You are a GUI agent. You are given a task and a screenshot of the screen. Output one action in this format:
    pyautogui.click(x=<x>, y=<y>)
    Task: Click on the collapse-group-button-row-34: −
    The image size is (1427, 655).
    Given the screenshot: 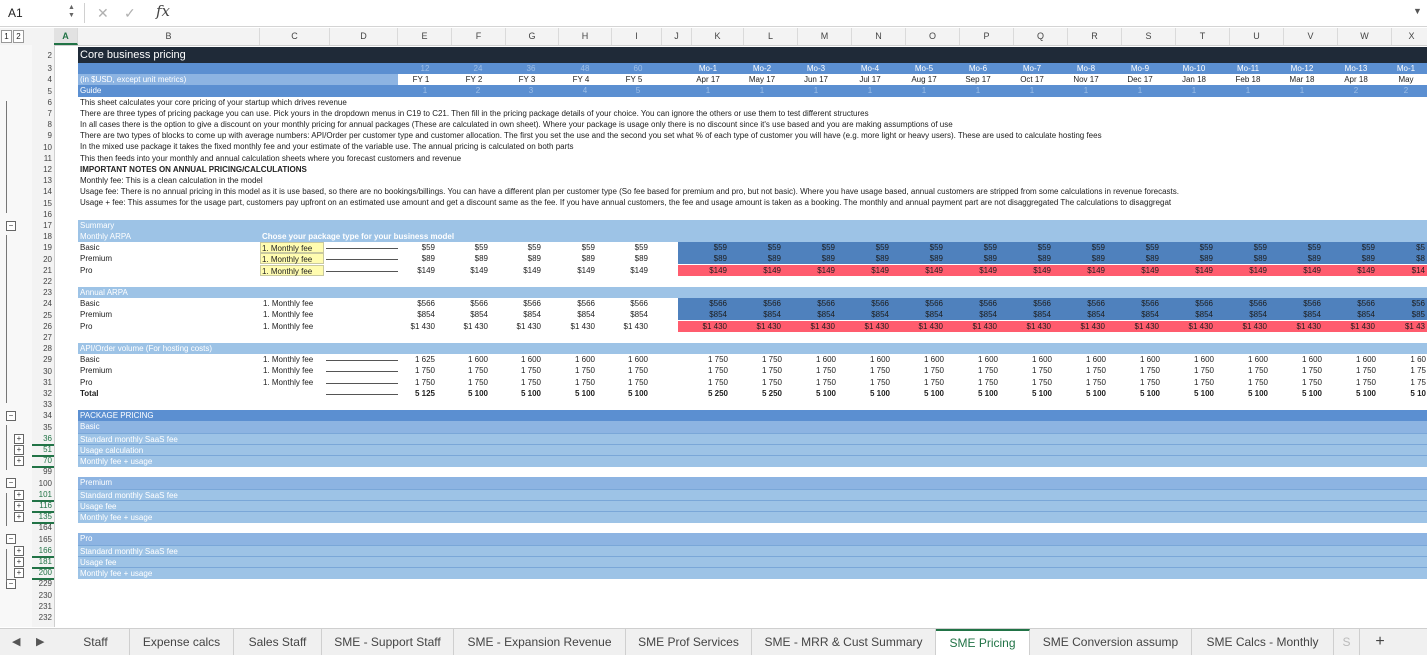 What is the action you would take?
    pyautogui.click(x=11, y=416)
    